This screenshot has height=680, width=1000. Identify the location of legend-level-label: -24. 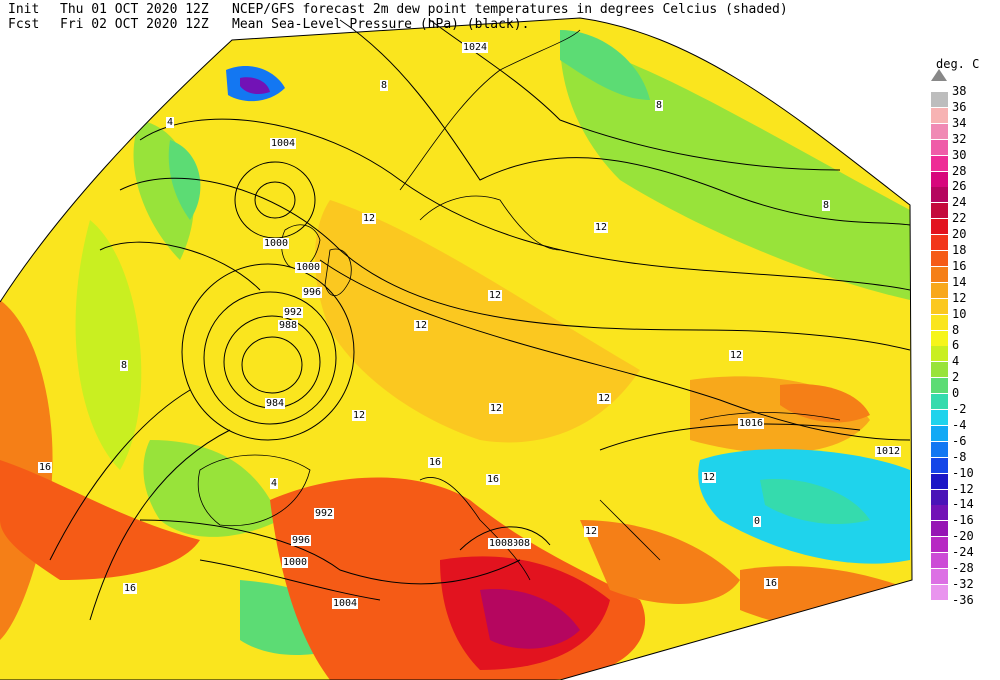
(963, 552).